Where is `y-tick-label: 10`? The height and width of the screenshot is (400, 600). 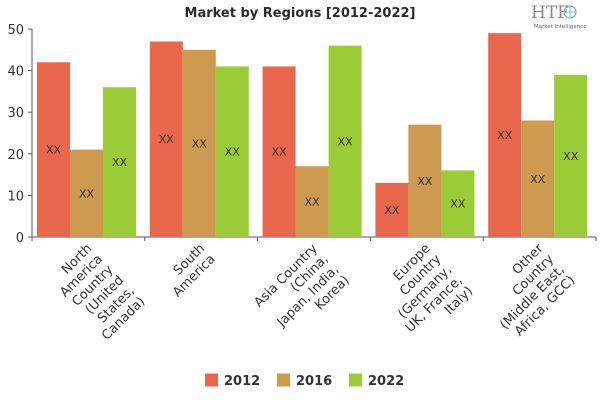
y-tick-label: 10 is located at coordinates (15, 196).